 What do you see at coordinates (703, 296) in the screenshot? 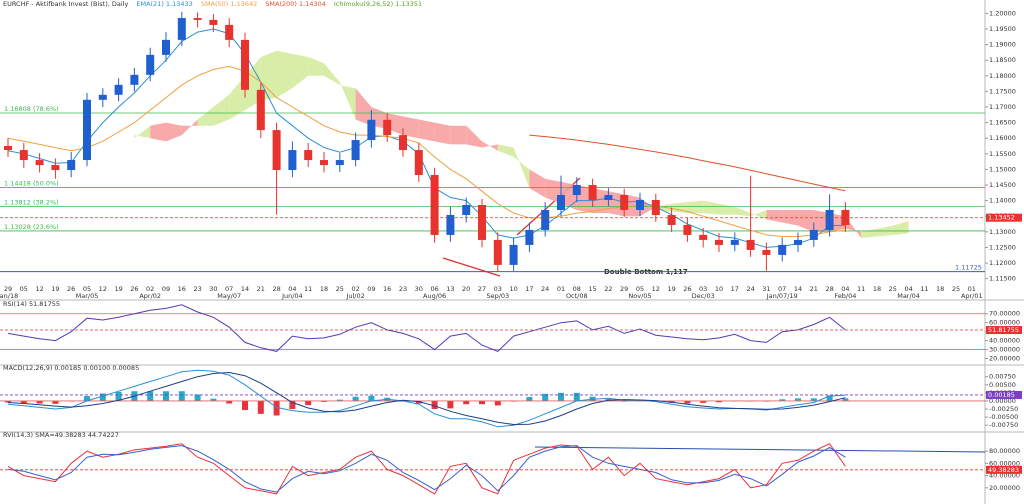
I see `x-month-label: Dec/03` at bounding box center [703, 296].